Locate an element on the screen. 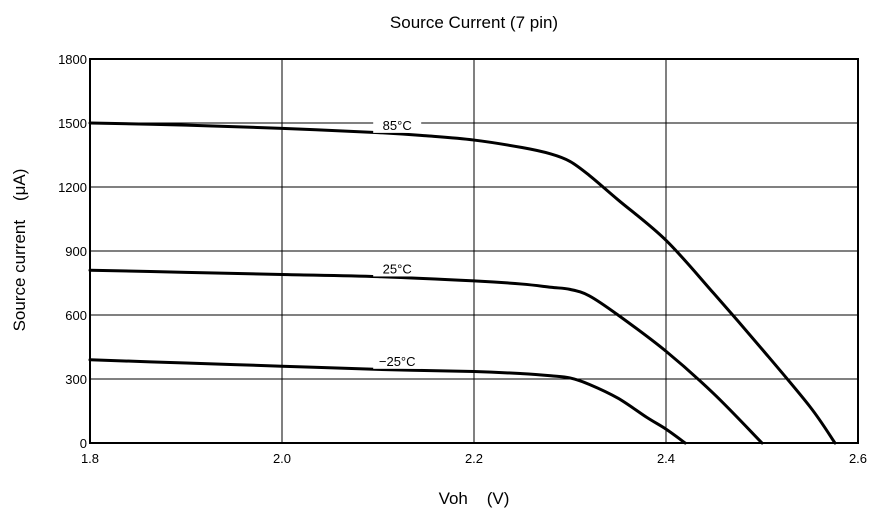 The width and height of the screenshot is (871, 515). x-tick-labels: 1.8 2.0 2.2 2.4 2.6 is located at coordinates (474, 458).